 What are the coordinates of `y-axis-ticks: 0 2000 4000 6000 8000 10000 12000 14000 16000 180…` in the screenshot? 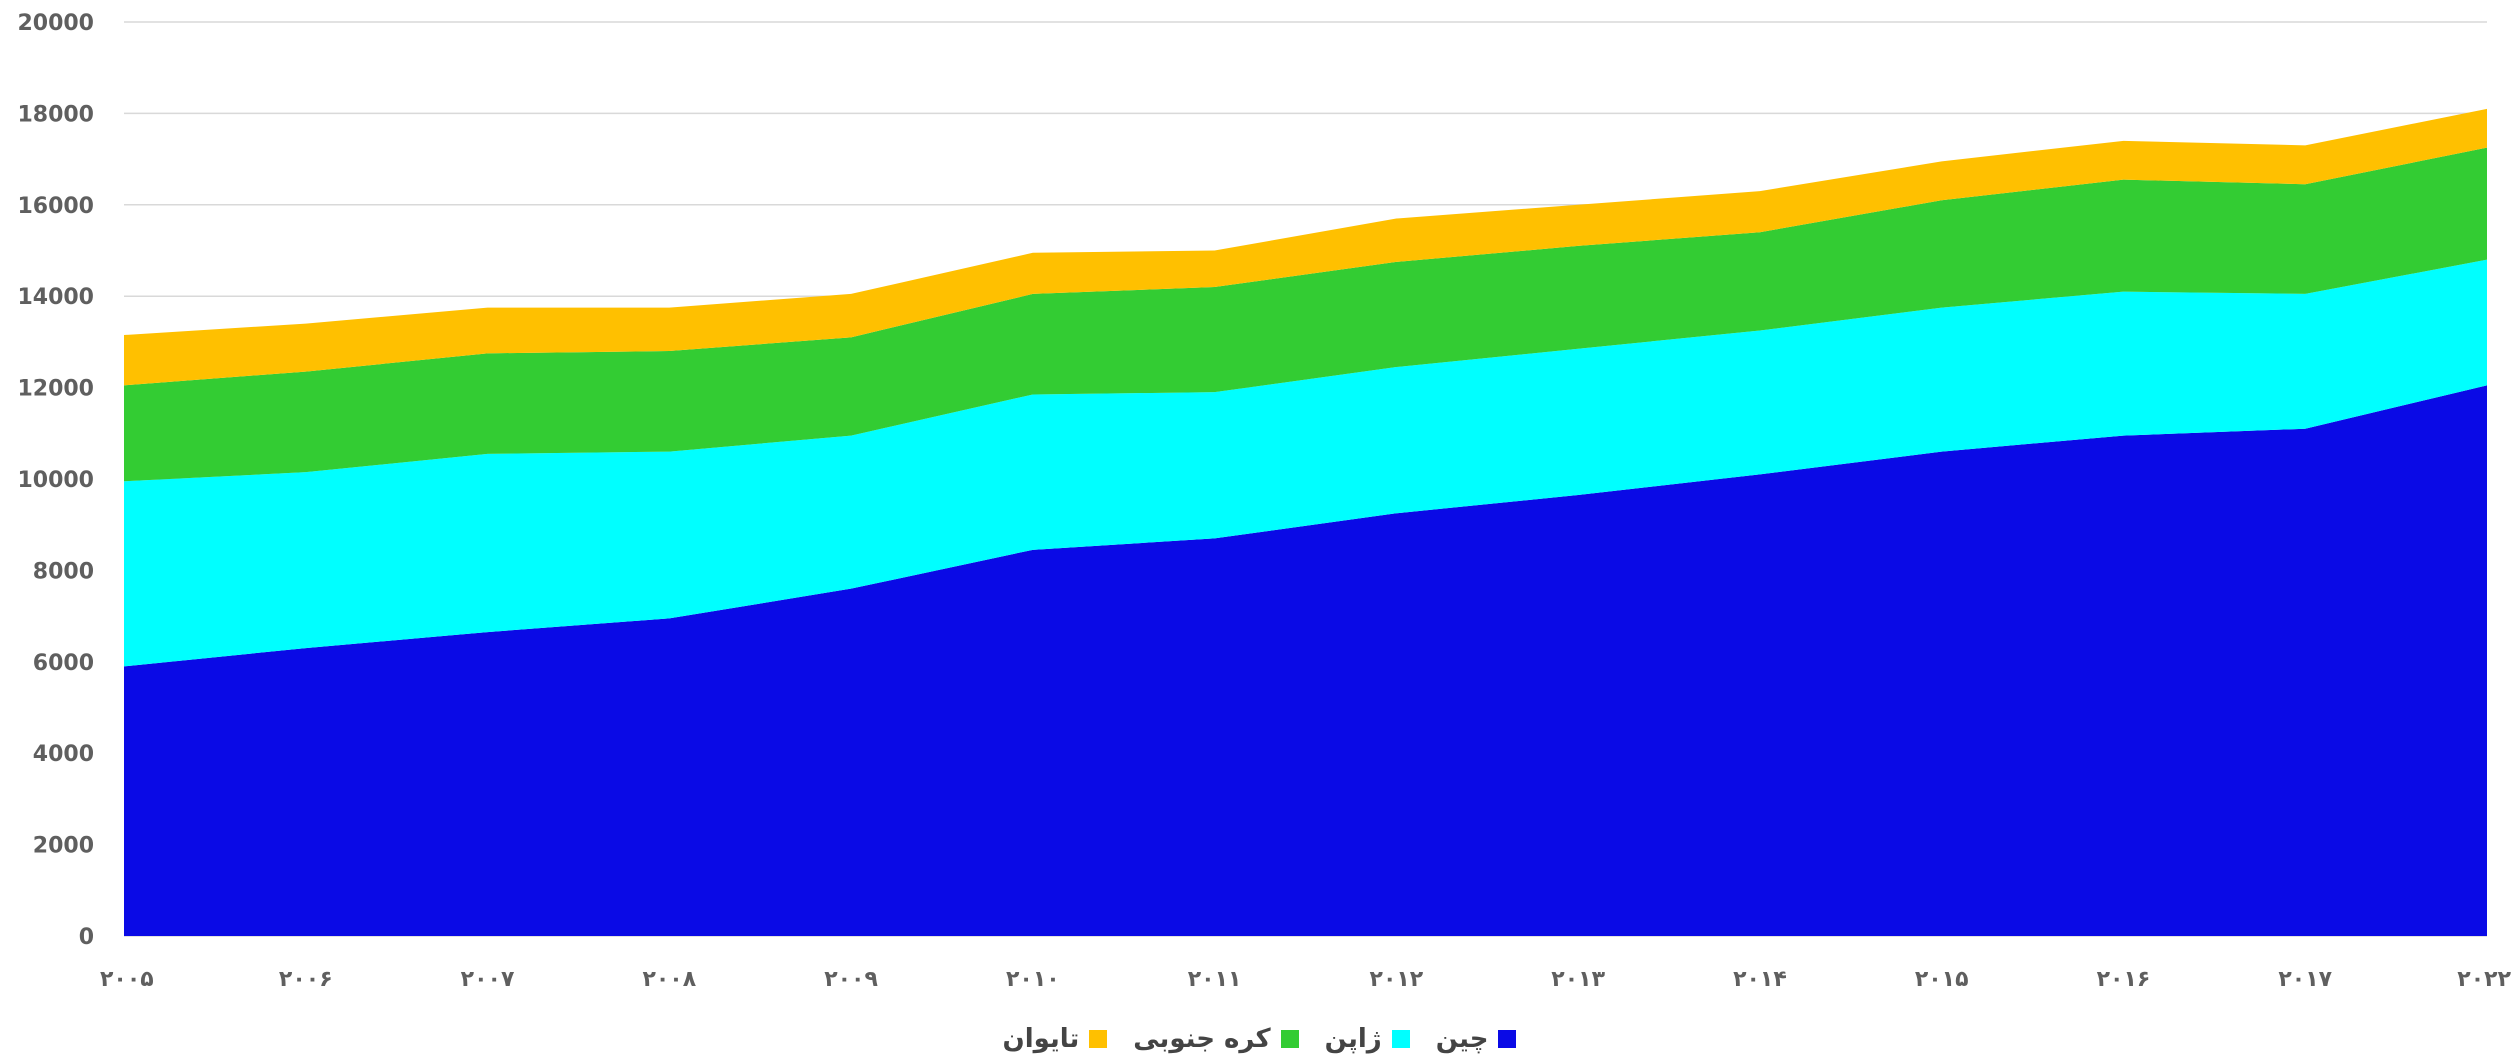 It's located at (55, 480).